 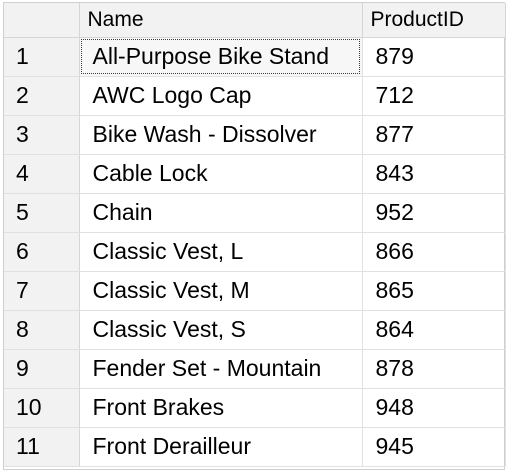 I want to click on product-id-cell: 945, so click(x=434, y=447).